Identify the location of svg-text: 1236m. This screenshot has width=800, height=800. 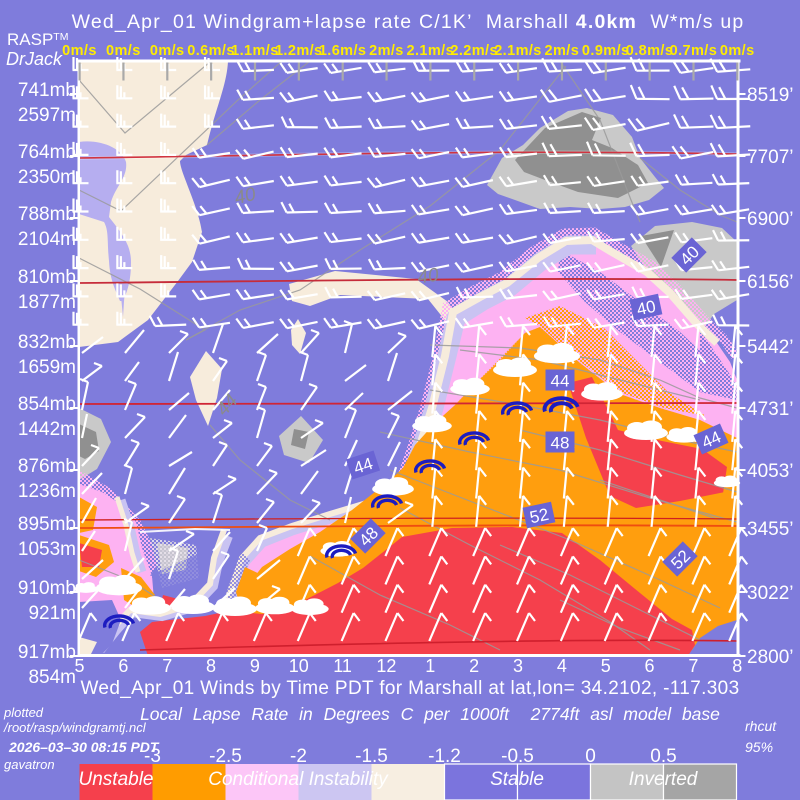
(47, 491).